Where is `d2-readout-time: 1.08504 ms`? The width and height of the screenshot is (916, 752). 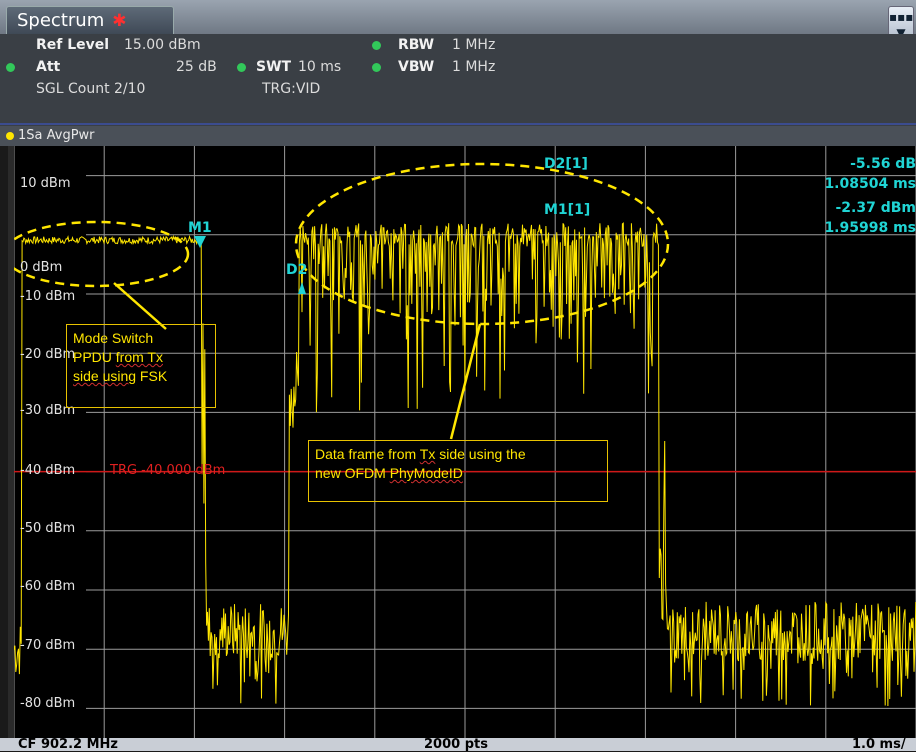 d2-readout-time: 1.08504 ms is located at coordinates (870, 184).